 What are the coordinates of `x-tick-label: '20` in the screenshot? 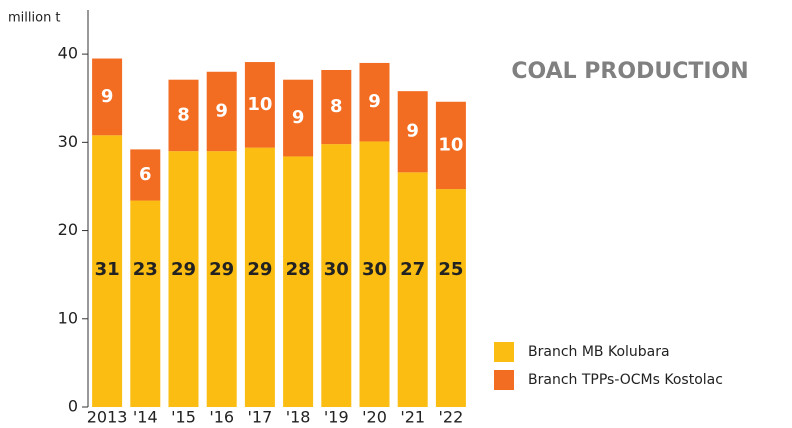 It's located at (374, 417).